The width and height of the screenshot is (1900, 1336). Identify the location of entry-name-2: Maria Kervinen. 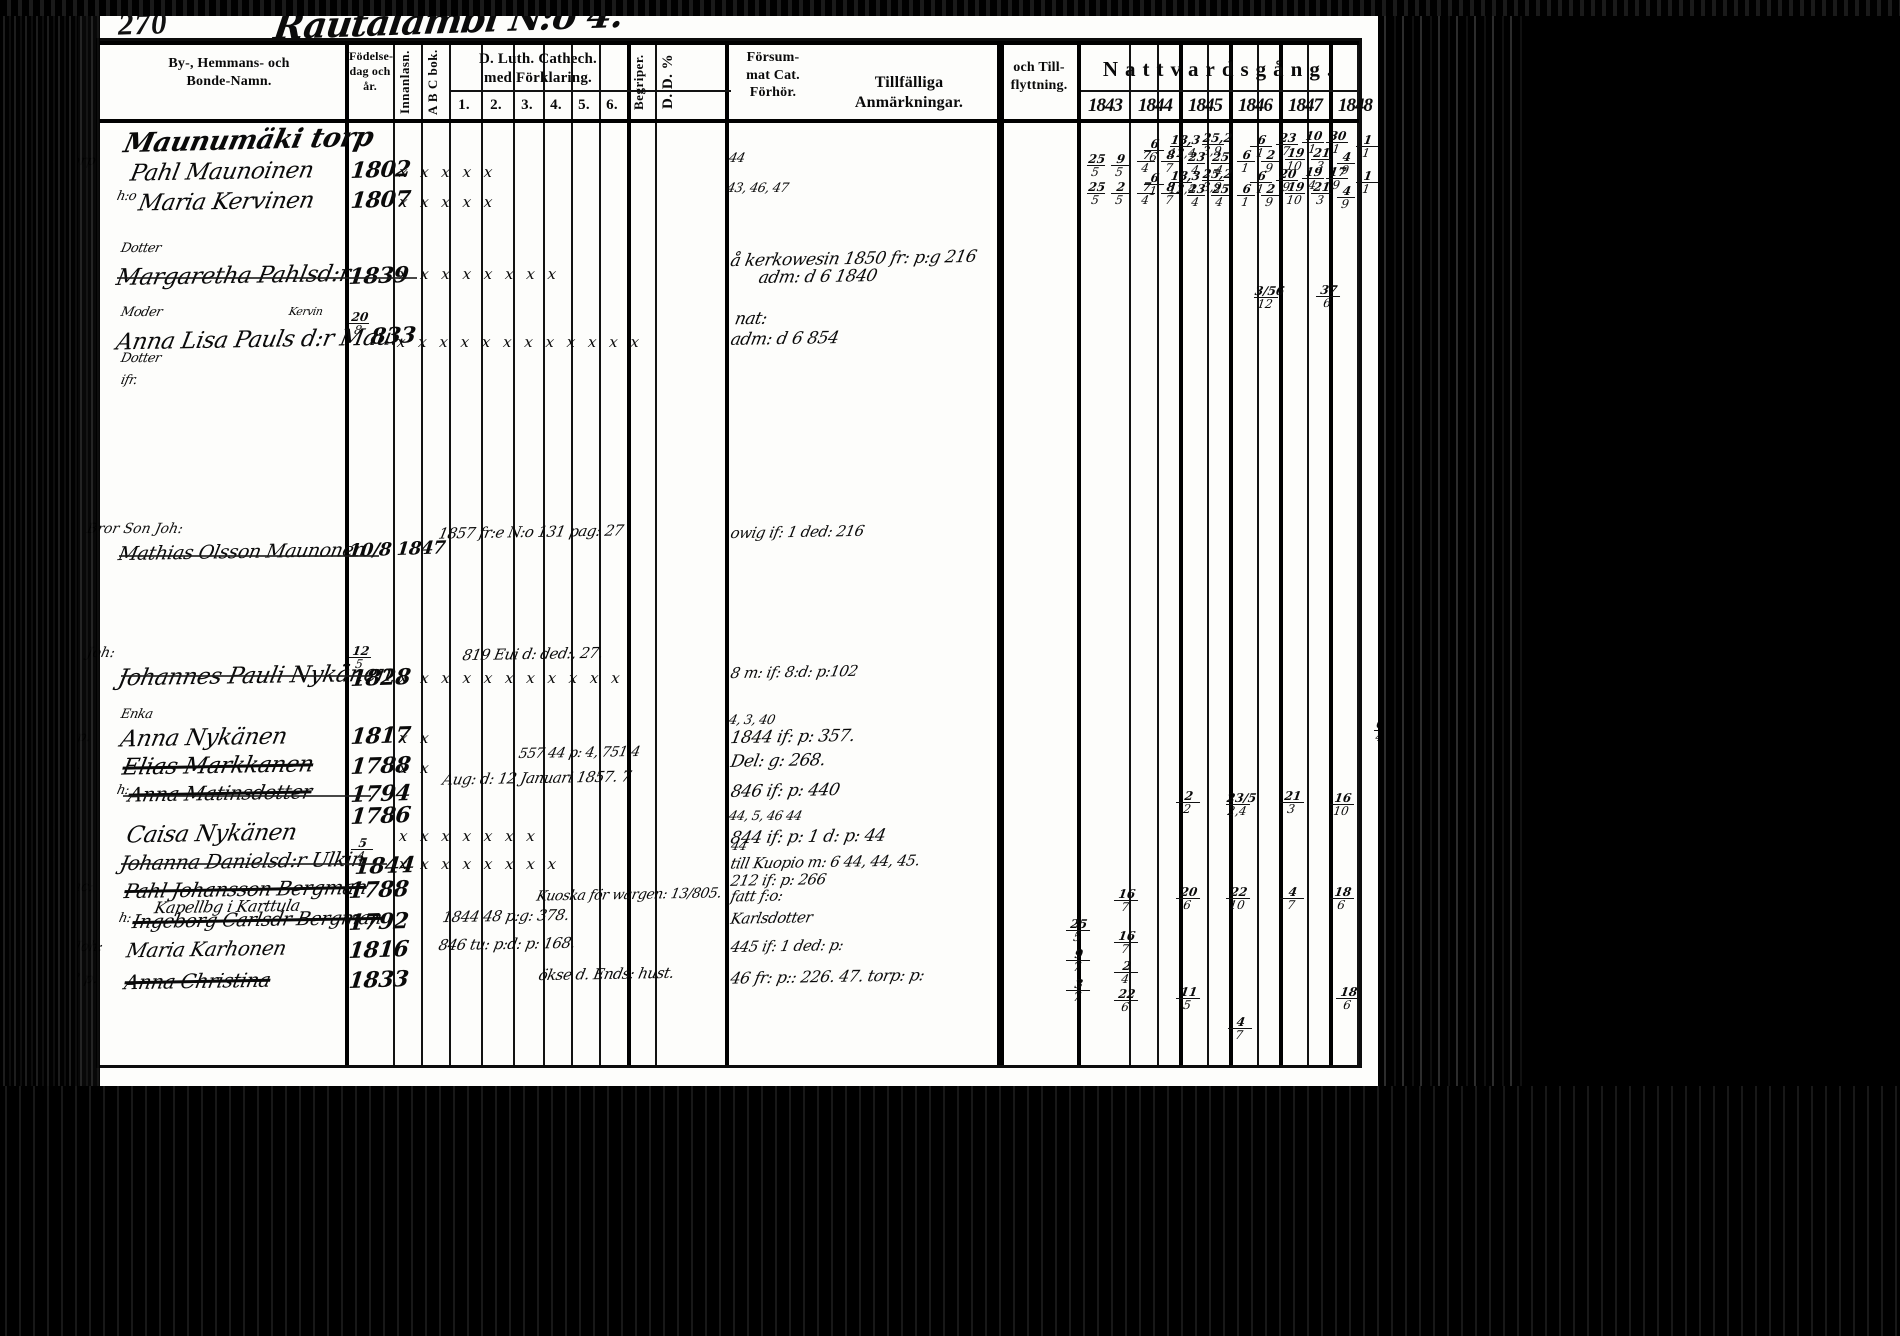
(226, 202).